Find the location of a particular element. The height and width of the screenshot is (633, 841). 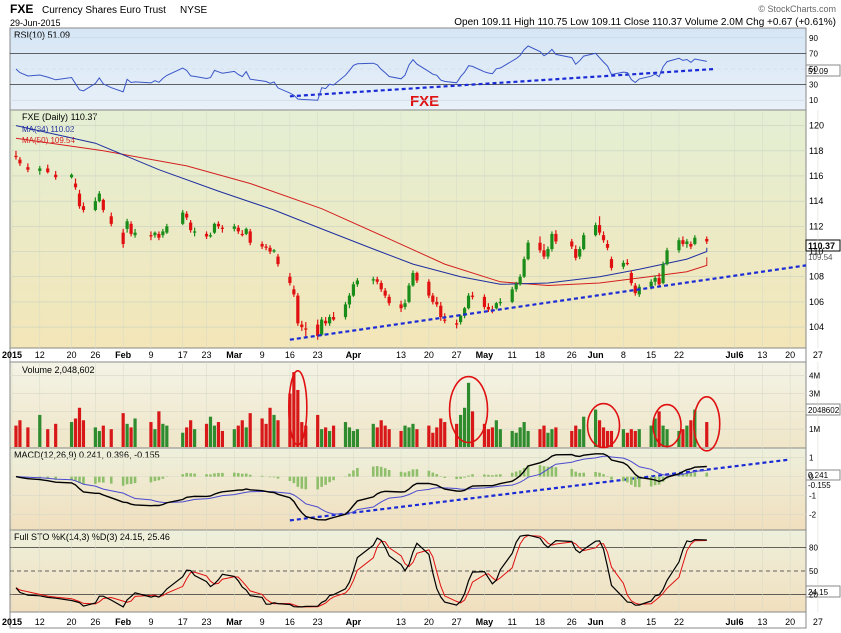

x-axis-label: 26 is located at coordinates (572, 355).